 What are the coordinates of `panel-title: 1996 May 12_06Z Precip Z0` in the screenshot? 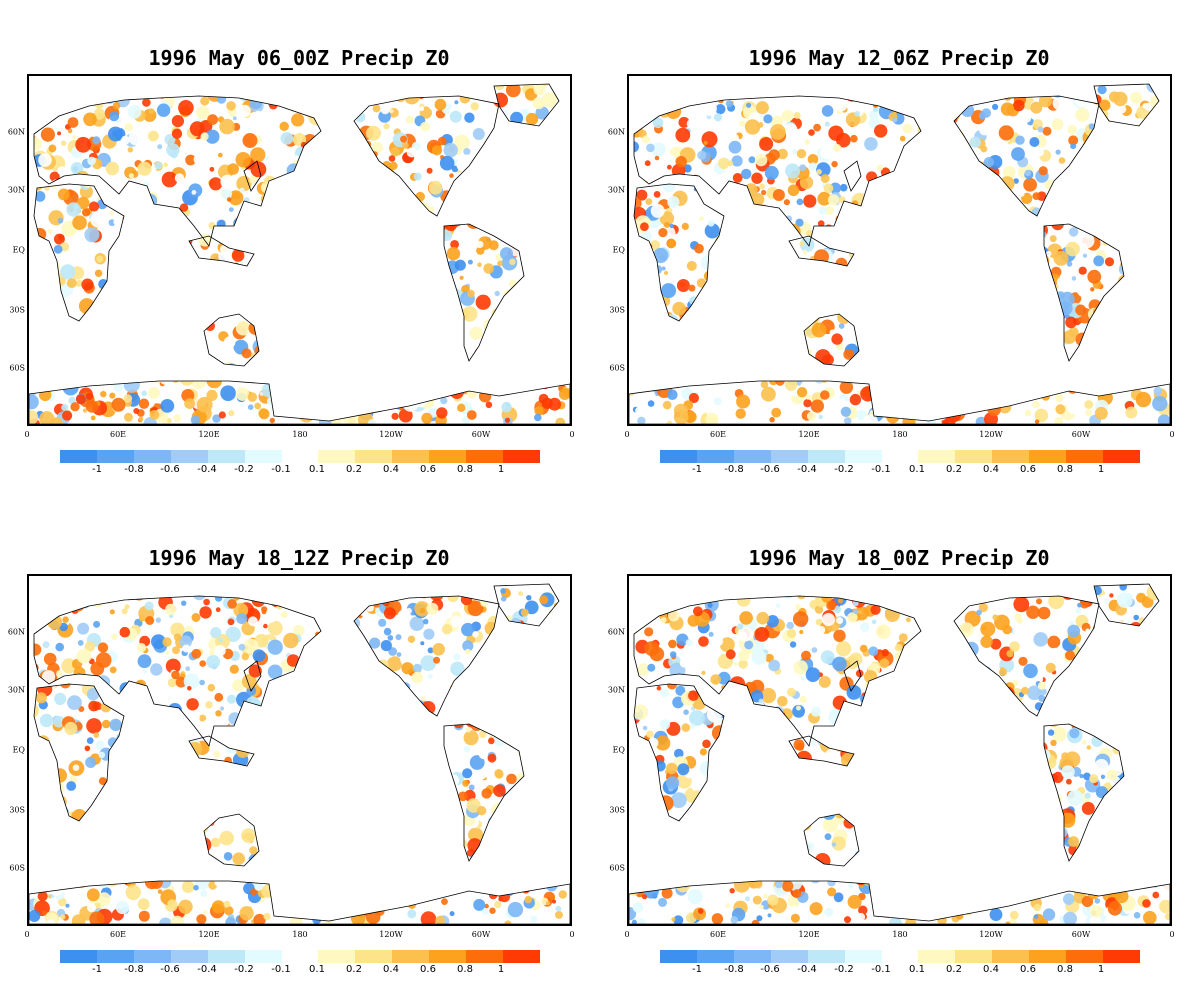 It's located at (899, 58).